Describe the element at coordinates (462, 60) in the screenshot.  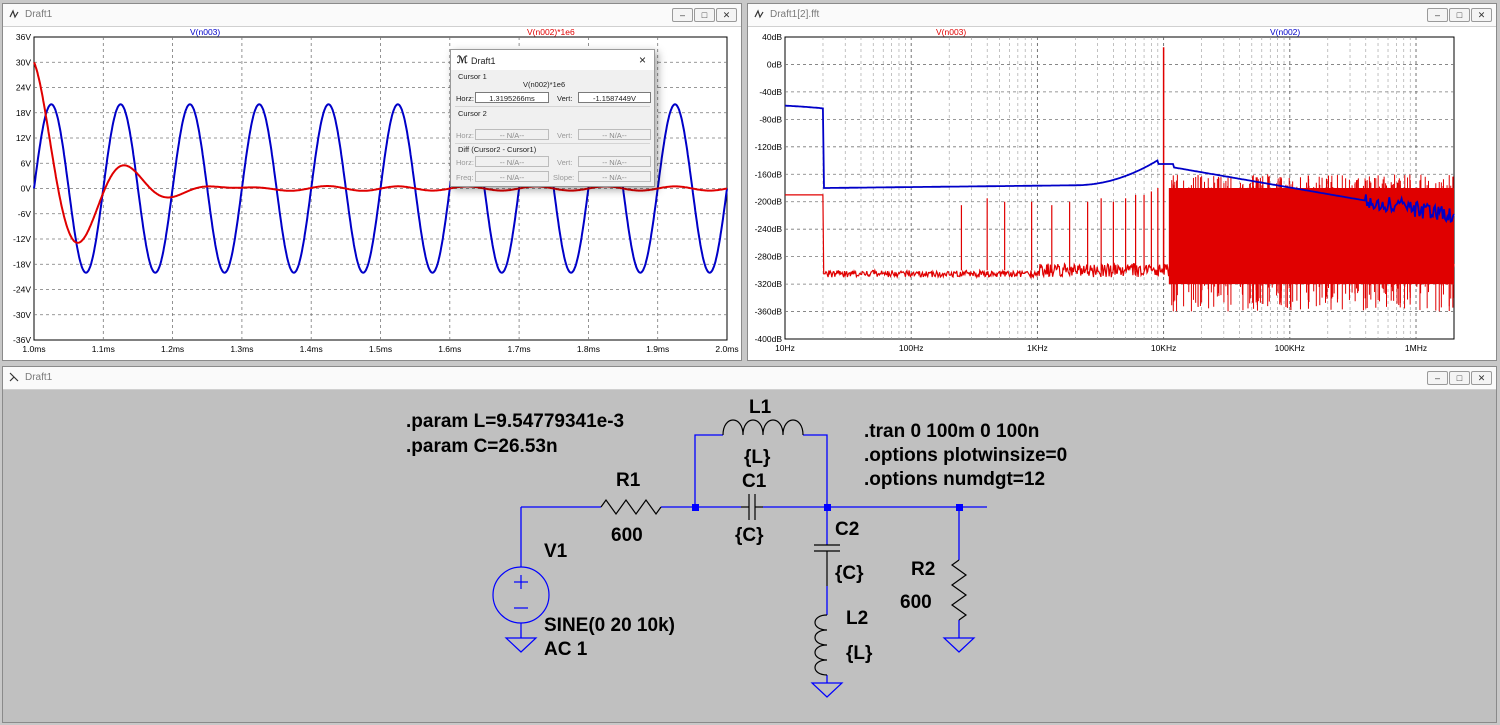
I see `cursor-app-icon: ℳ` at that location.